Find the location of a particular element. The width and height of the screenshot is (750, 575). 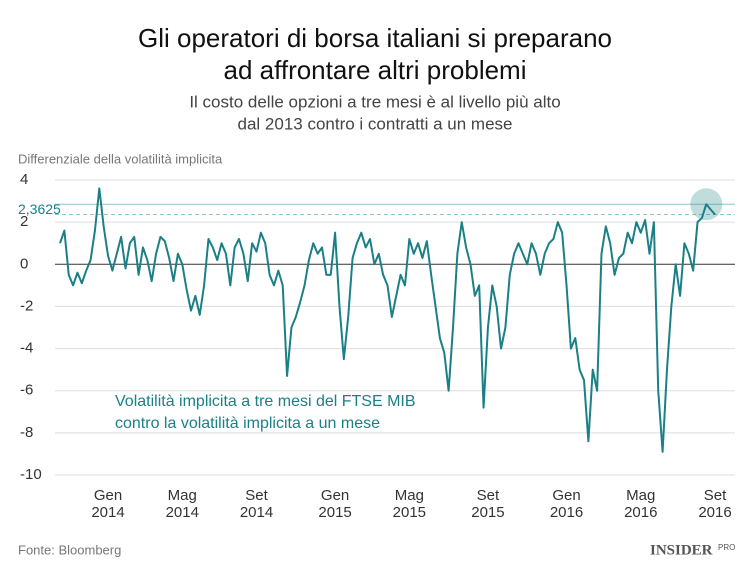

x-tick-label: Gen 2015 is located at coordinates (335, 504).